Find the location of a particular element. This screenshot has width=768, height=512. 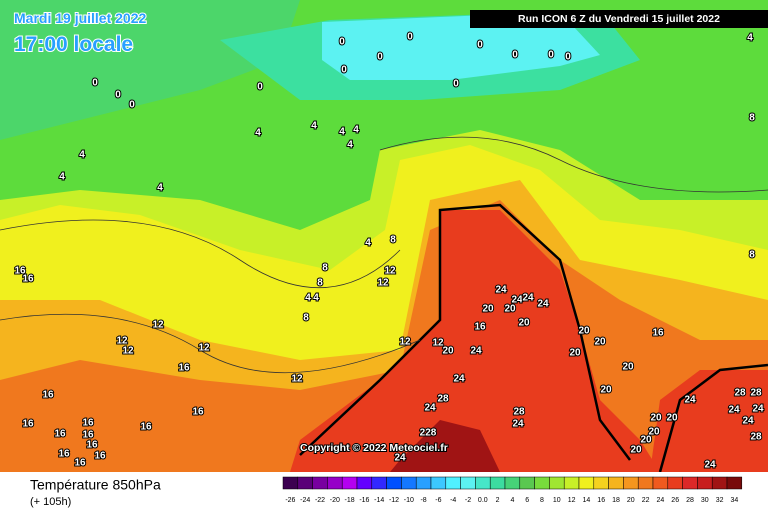

scale-label: 0.0 is located at coordinates (483, 500).